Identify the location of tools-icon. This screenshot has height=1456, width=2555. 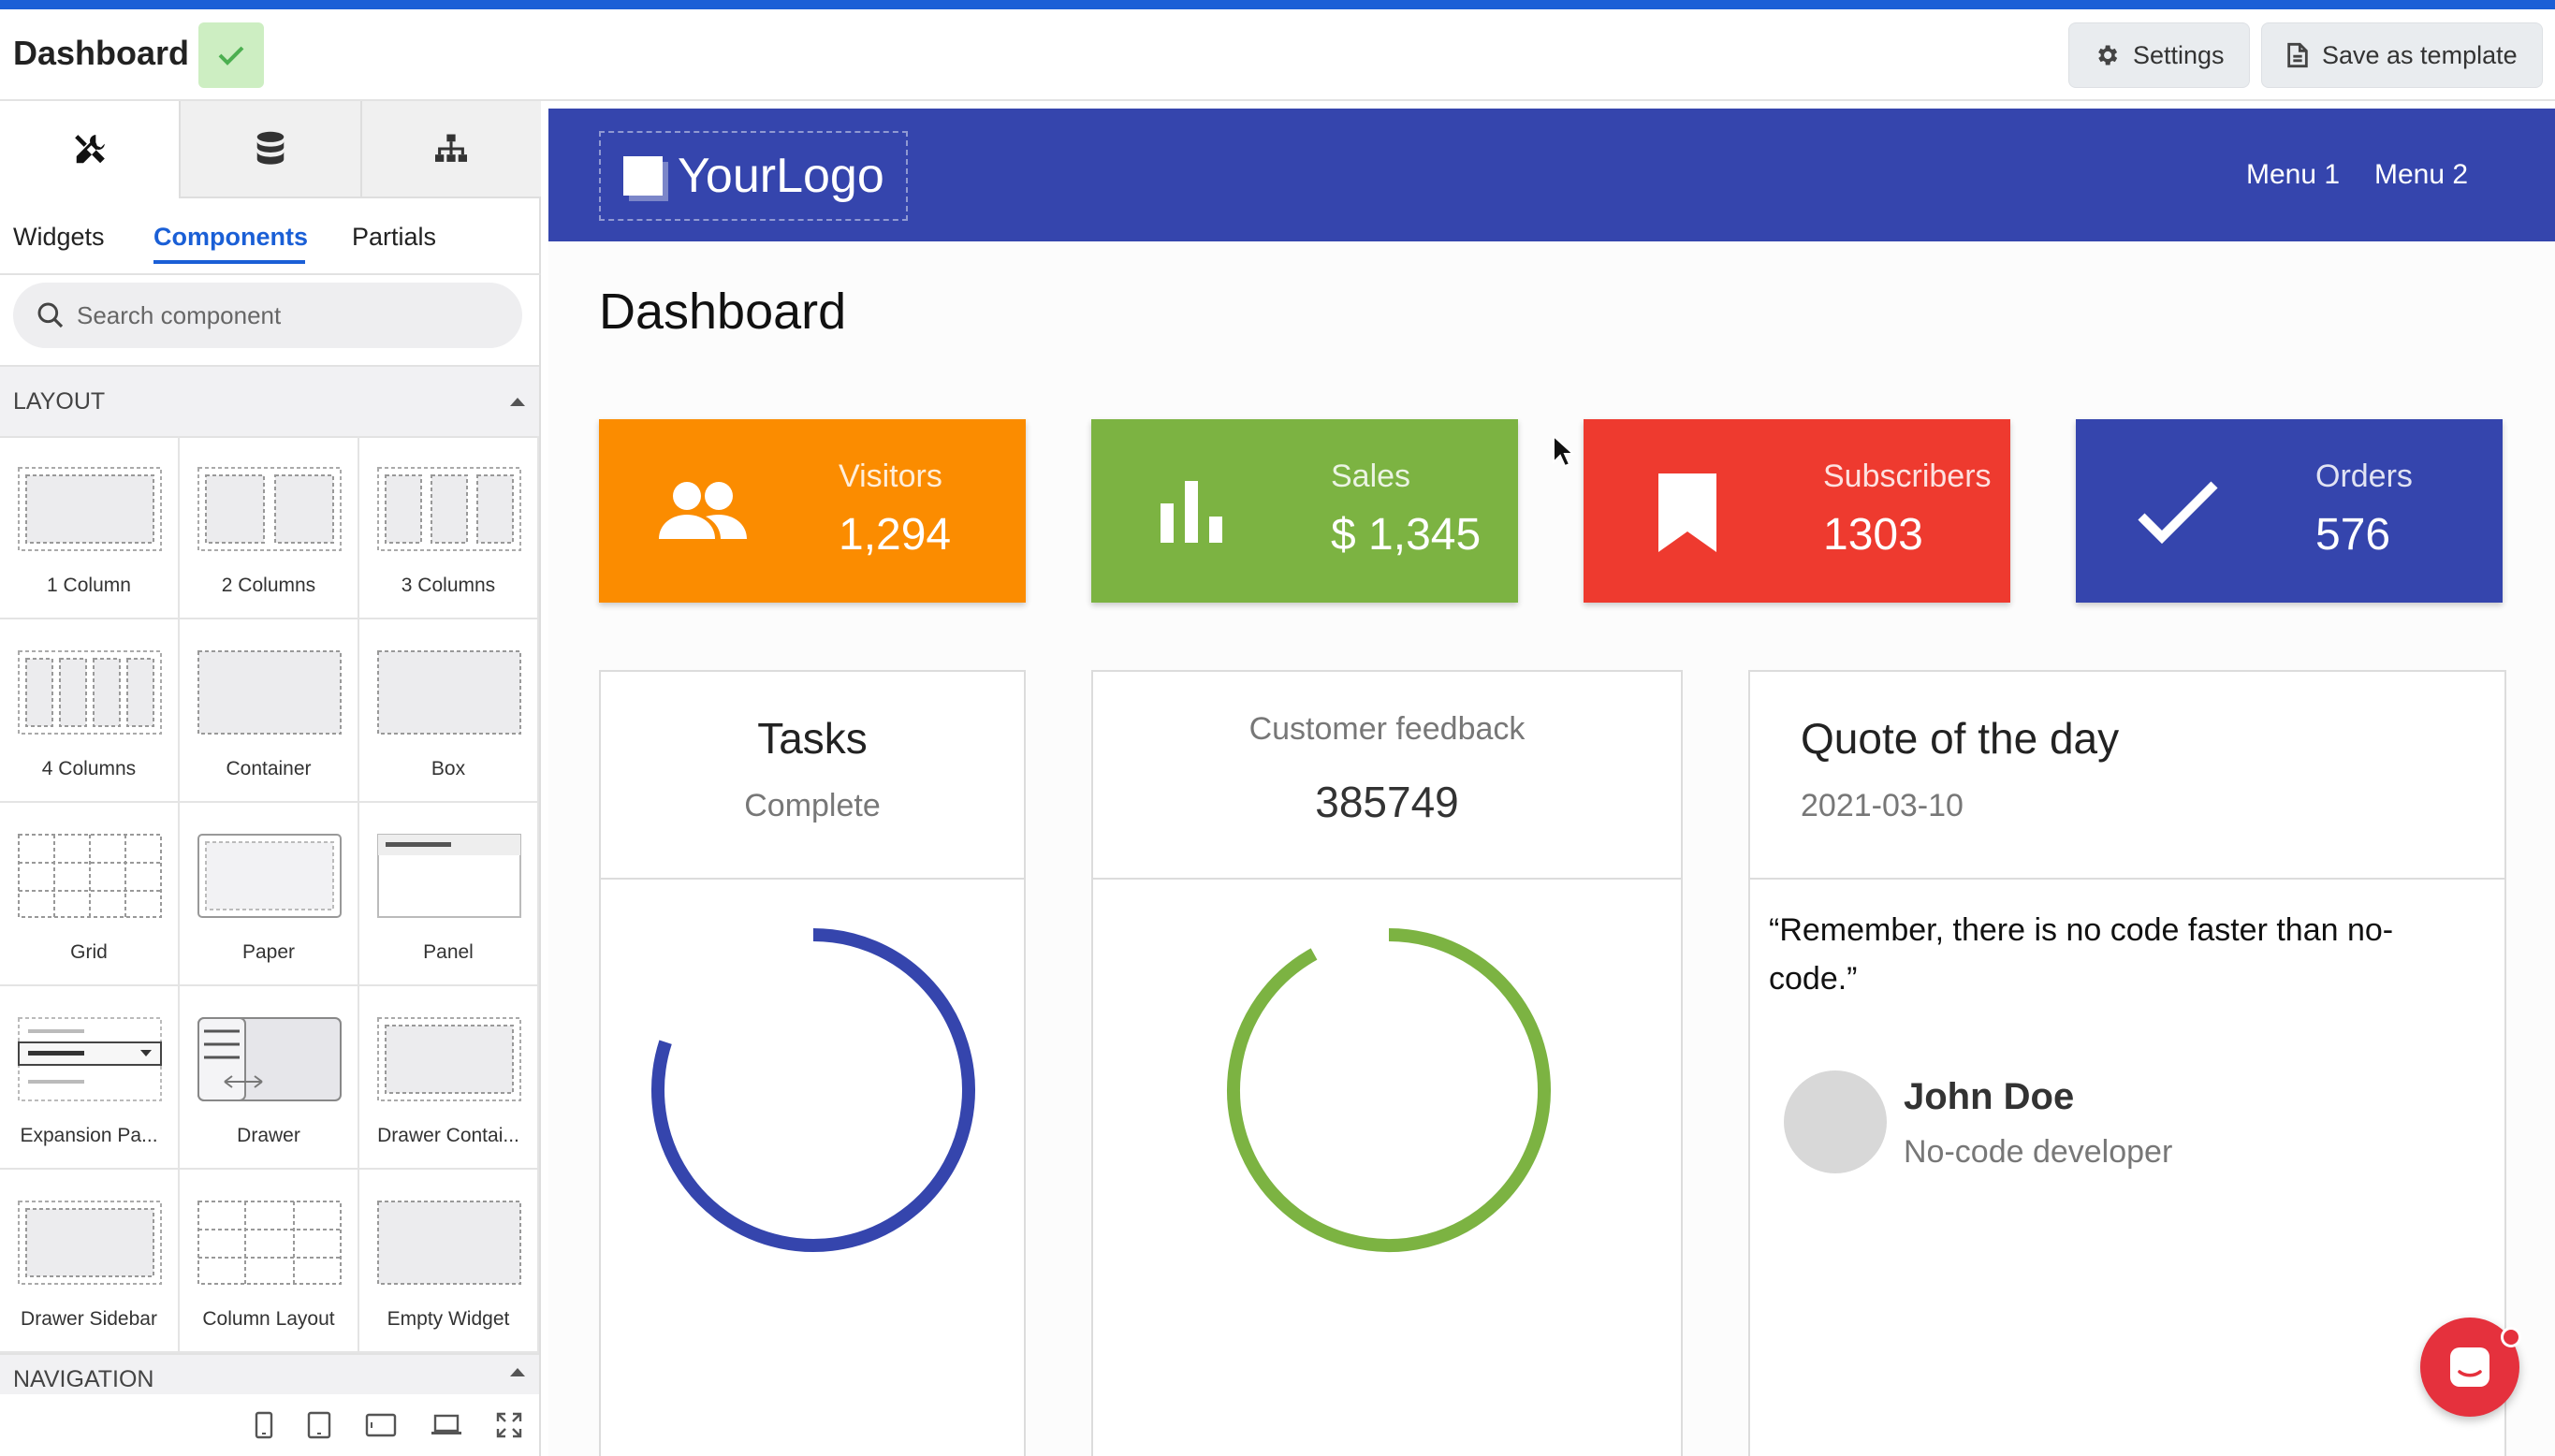
(90, 149).